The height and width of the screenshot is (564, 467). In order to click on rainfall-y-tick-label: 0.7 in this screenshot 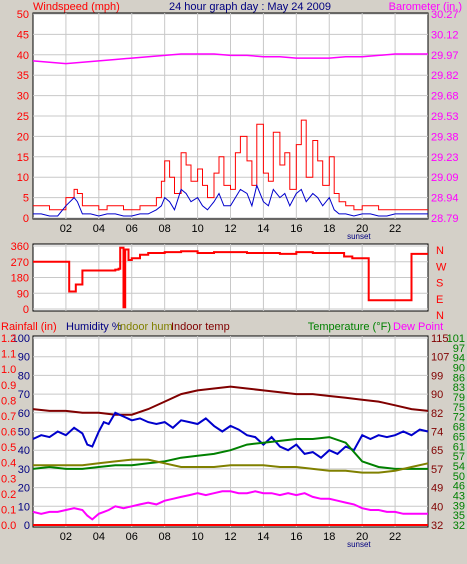, I will do `click(8, 417)`.